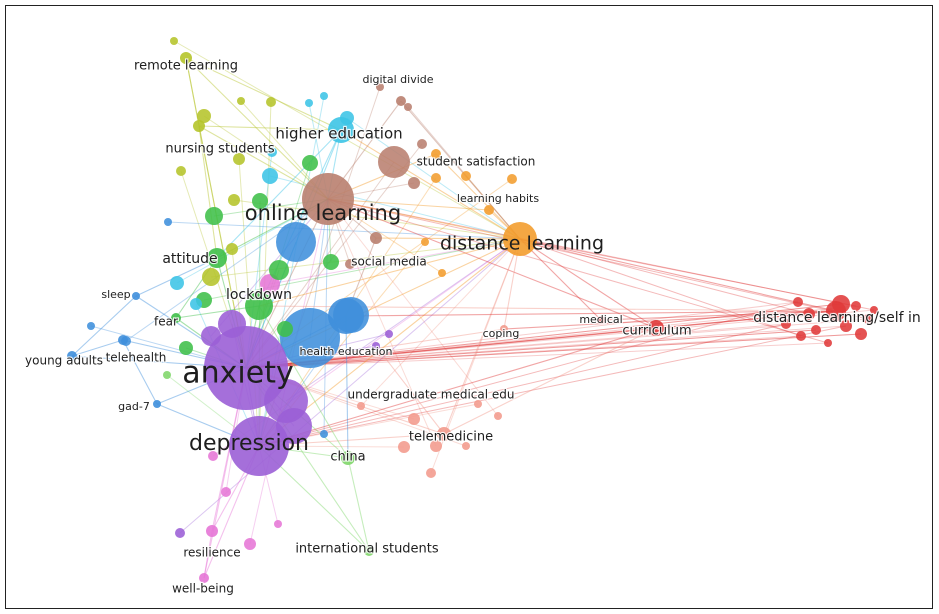  Describe the element at coordinates (341, 130) in the screenshot. I see `network-node-higher-education` at that location.